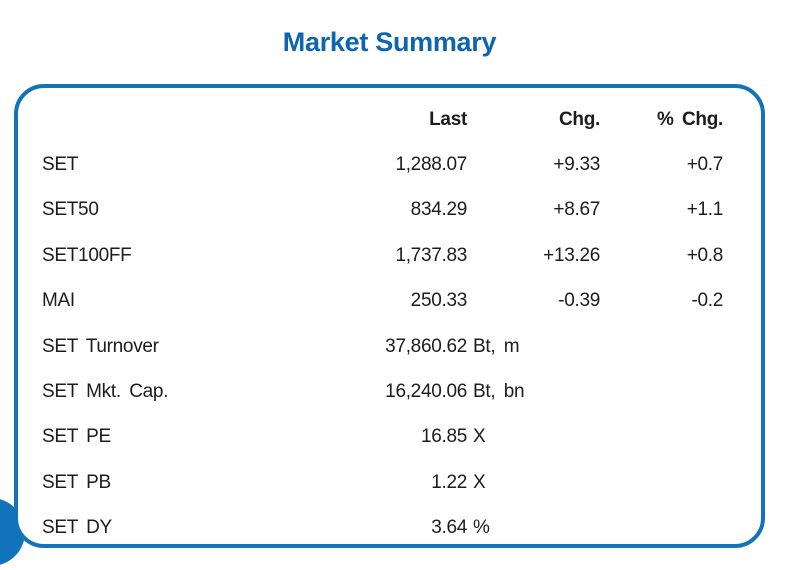 The image size is (792, 570). What do you see at coordinates (70, 210) in the screenshot?
I see `row-label: SET50` at bounding box center [70, 210].